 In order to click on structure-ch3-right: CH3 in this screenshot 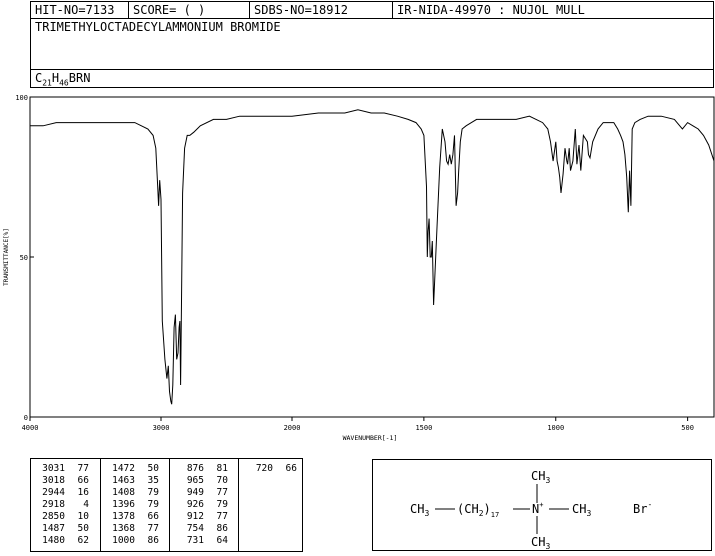, I will do `click(581, 510)`.